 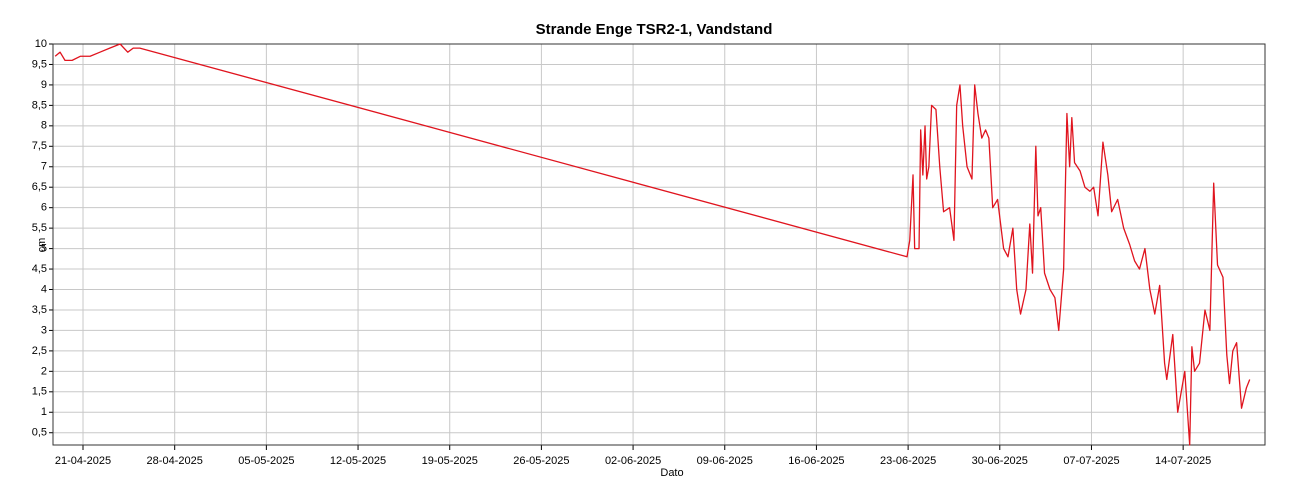 I want to click on y-tick-label: 5,5, so click(x=39, y=228).